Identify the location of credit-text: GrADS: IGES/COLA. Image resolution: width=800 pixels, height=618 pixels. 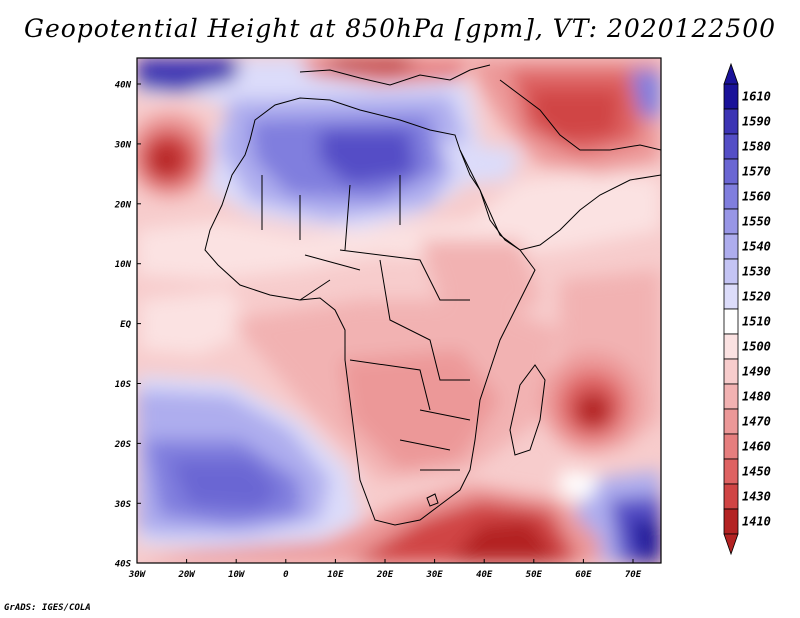
(47, 608).